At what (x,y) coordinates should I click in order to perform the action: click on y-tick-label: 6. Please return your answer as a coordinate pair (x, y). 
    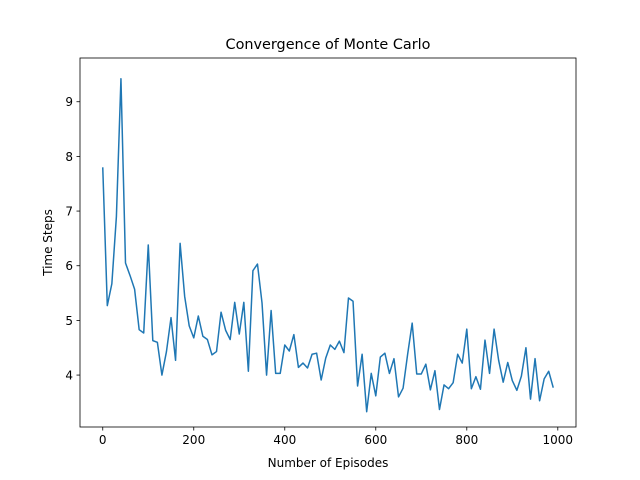
    Looking at the image, I should click on (69, 266).